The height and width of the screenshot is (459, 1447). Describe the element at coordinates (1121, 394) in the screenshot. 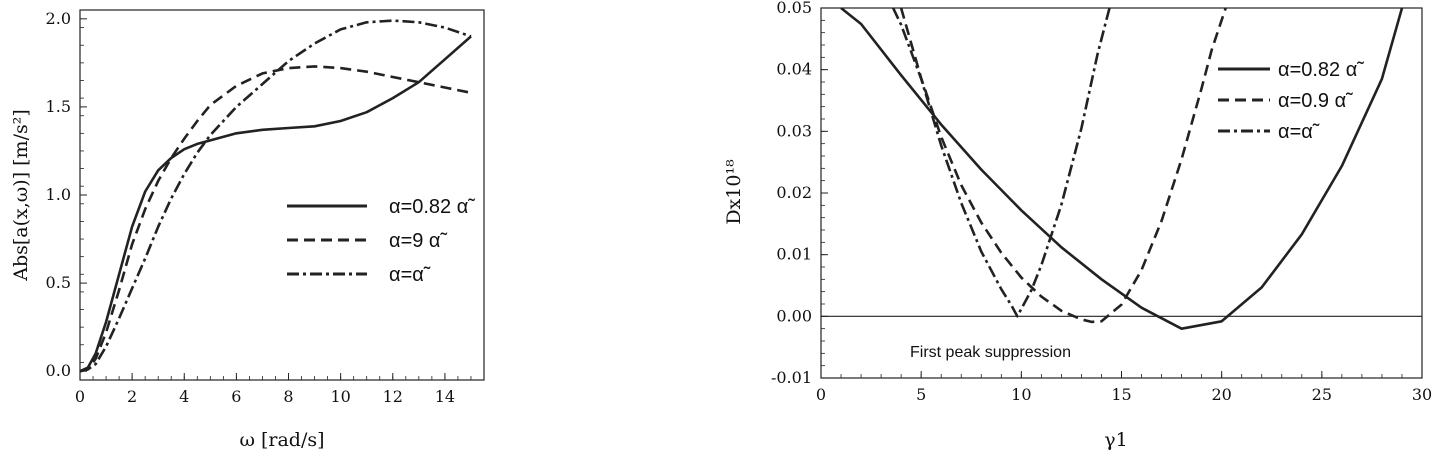

I see `x-tick-label: 15` at that location.